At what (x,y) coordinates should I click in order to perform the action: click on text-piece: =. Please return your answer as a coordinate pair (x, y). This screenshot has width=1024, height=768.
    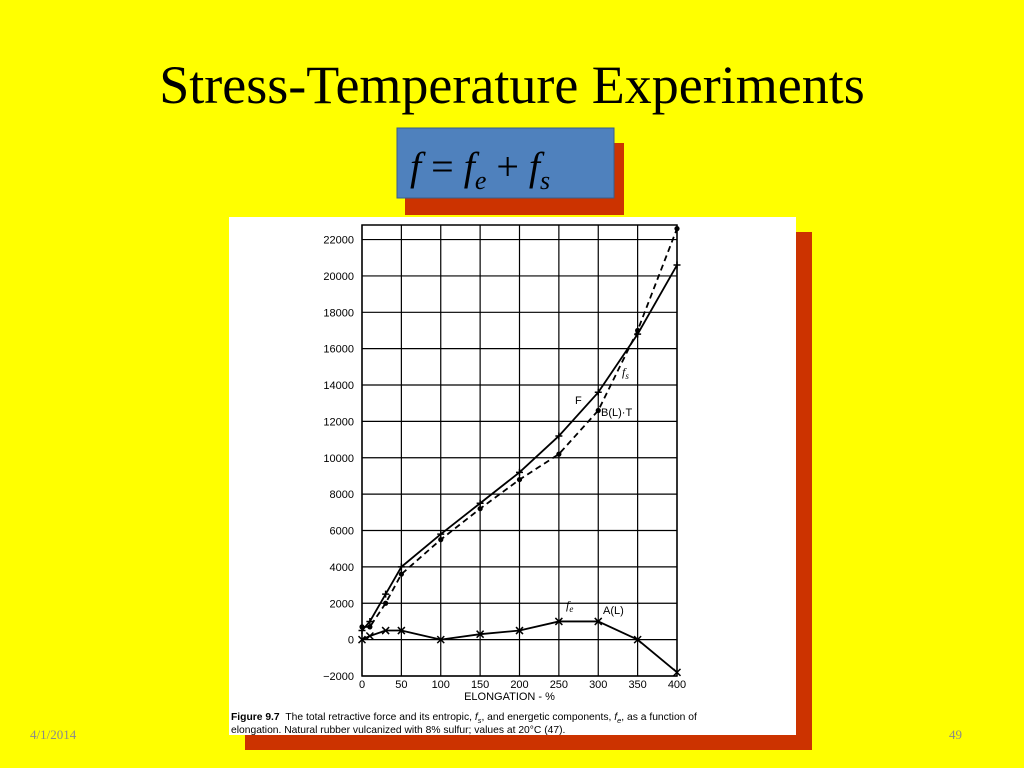
    Looking at the image, I should click on (442, 166).